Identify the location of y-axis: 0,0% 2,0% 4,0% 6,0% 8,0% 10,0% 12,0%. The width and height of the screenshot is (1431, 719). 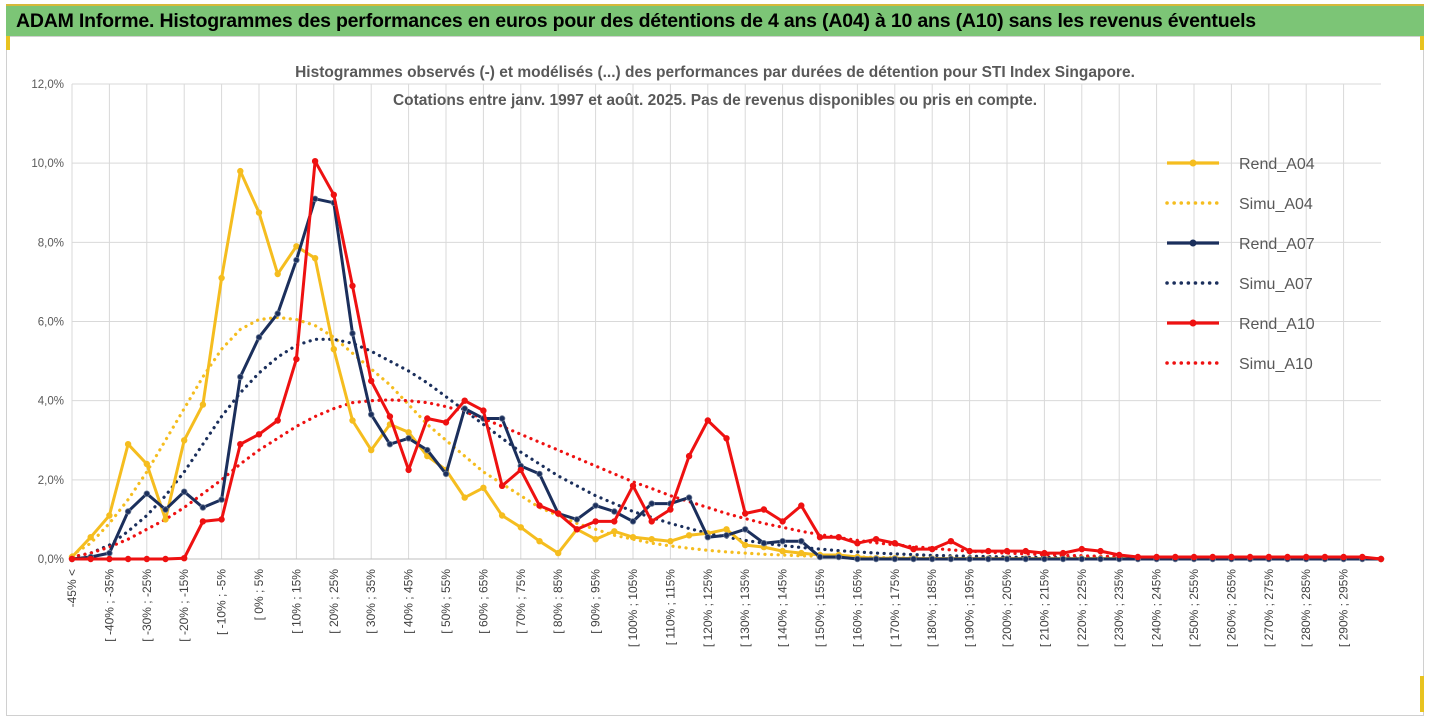
(47, 322).